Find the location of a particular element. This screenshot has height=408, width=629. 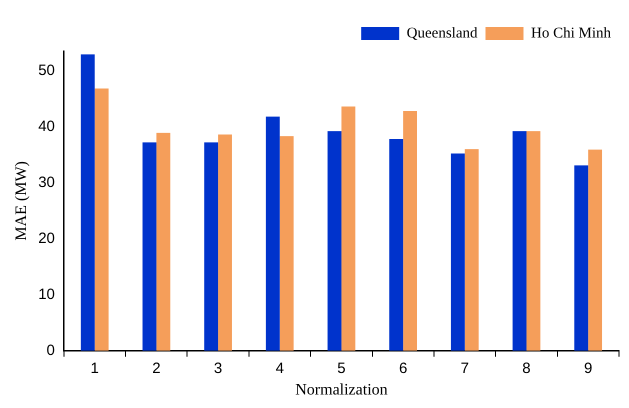

y-tick-label: 40 is located at coordinates (46, 126).